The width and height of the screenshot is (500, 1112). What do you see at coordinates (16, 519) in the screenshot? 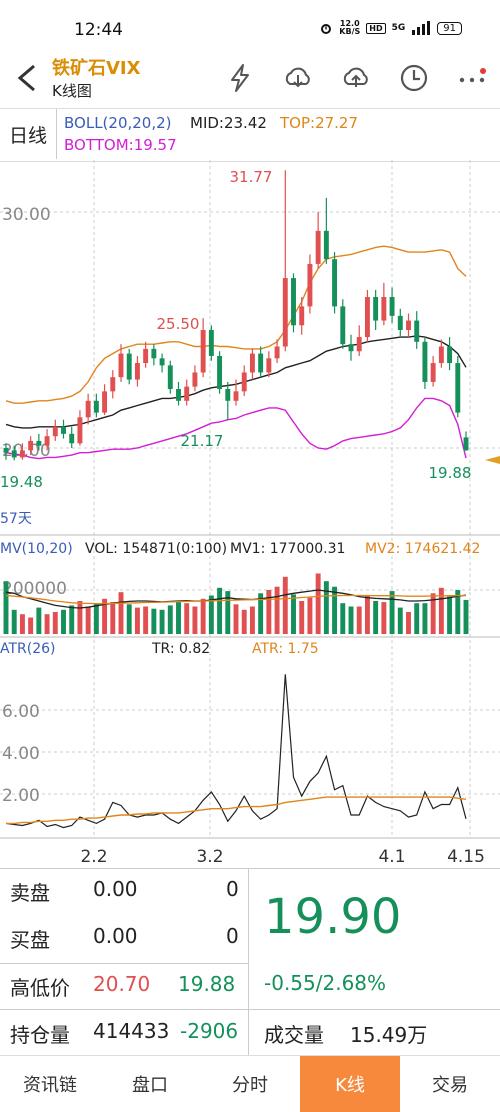
I see `visible-days-label: 57天` at bounding box center [16, 519].